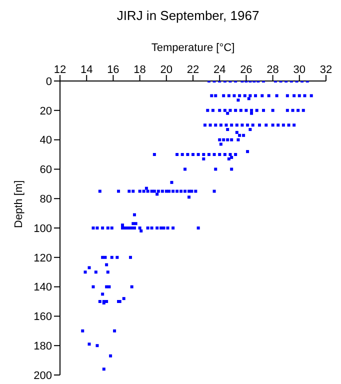  What do you see at coordinates (193, 48) in the screenshot?
I see `x-axis-title: Temperature [°C]` at bounding box center [193, 48].